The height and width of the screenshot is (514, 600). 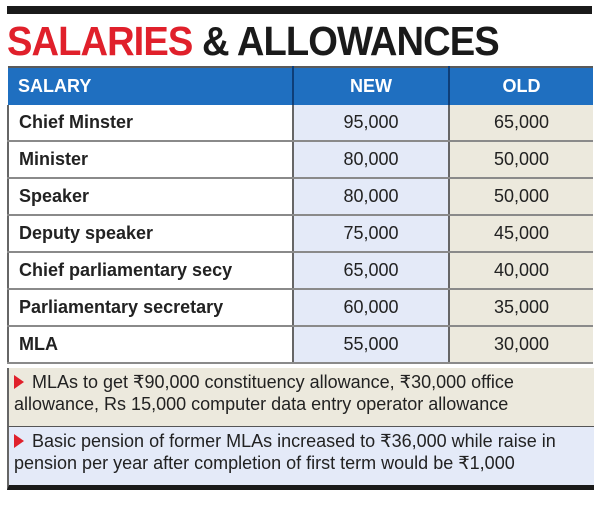 I want to click on table-row: Deputy speaker 75,000 45,000, so click(x=300, y=234).